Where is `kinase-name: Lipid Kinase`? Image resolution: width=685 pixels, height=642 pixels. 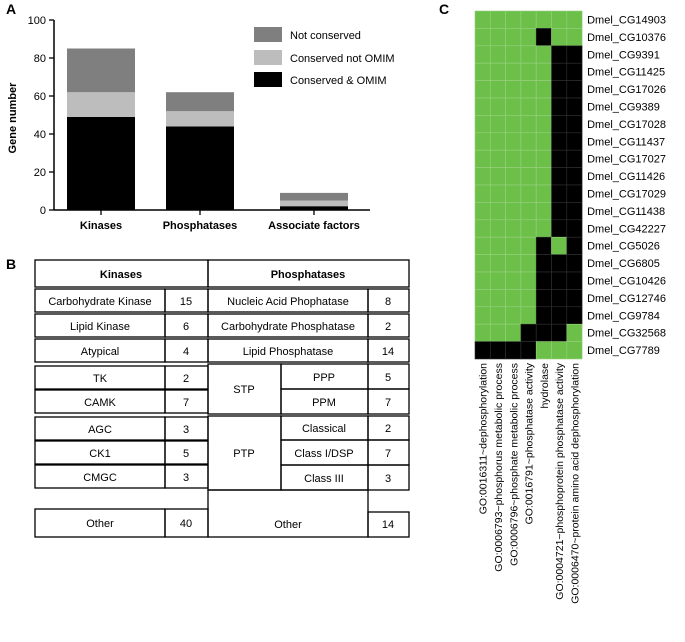 kinase-name: Lipid Kinase is located at coordinates (100, 327).